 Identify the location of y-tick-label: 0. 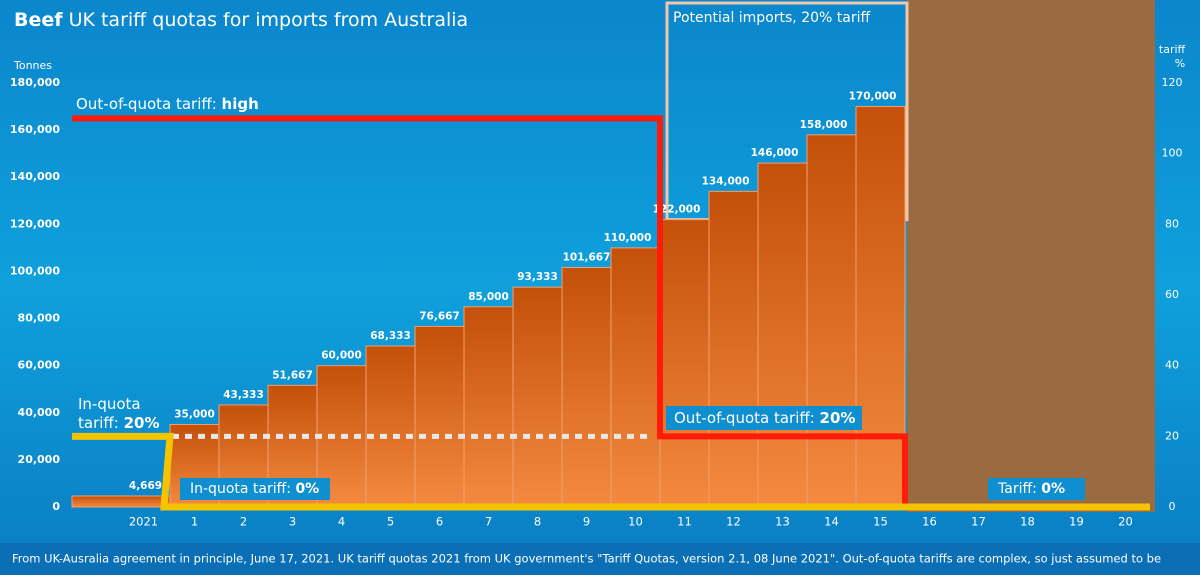
(56, 506).